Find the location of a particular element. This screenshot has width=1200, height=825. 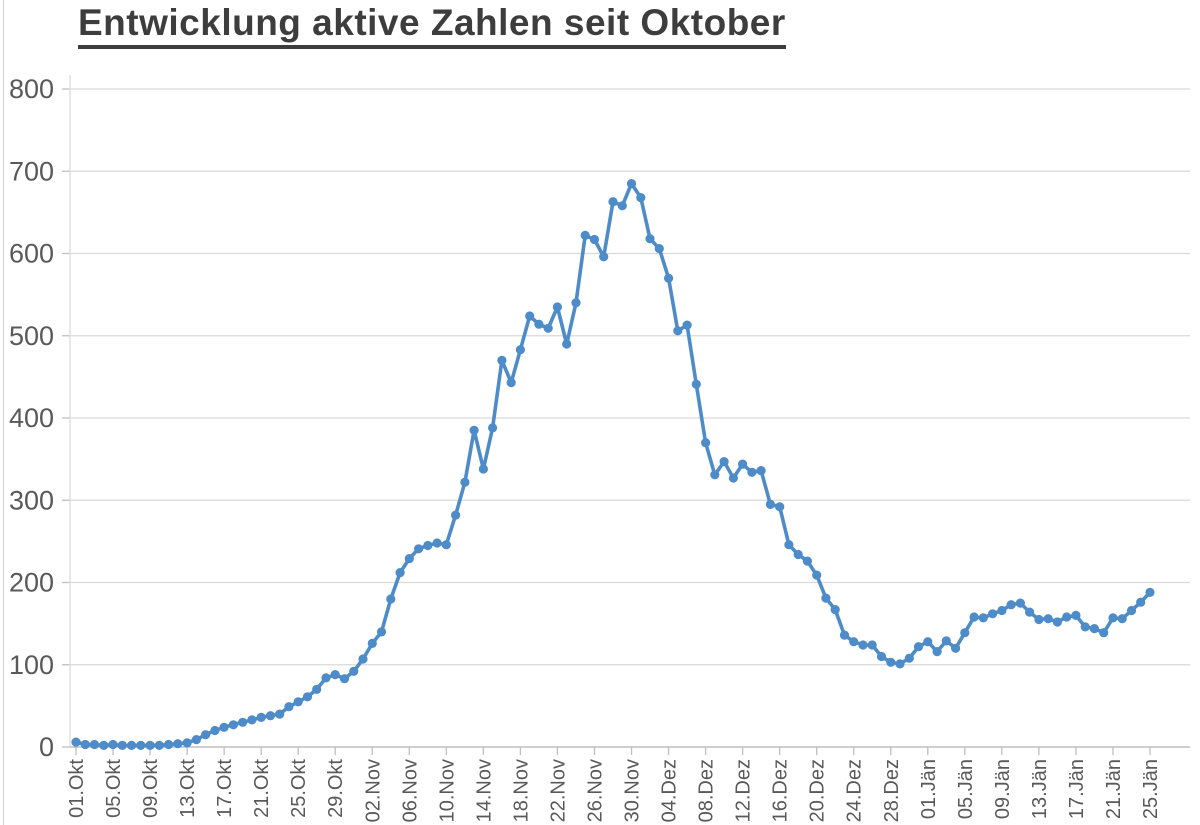

x-axis-label: 13.Jän is located at coordinates (1040, 789).